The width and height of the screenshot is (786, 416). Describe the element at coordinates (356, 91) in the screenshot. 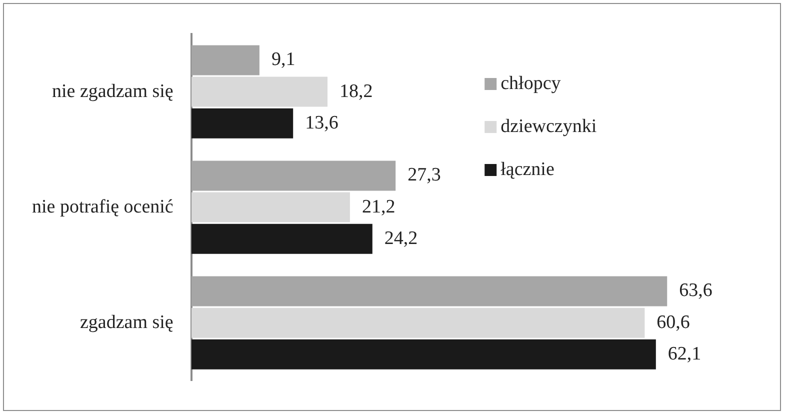

I see `data-label: 18,2` at that location.